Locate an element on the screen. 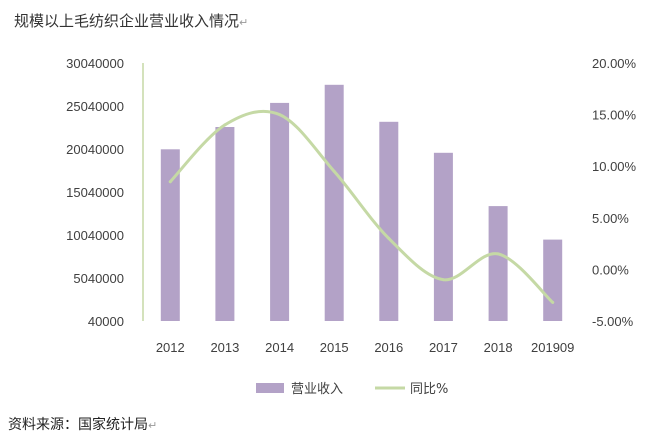 The image size is (650, 446). x-tick-label: 2015 is located at coordinates (334, 347).